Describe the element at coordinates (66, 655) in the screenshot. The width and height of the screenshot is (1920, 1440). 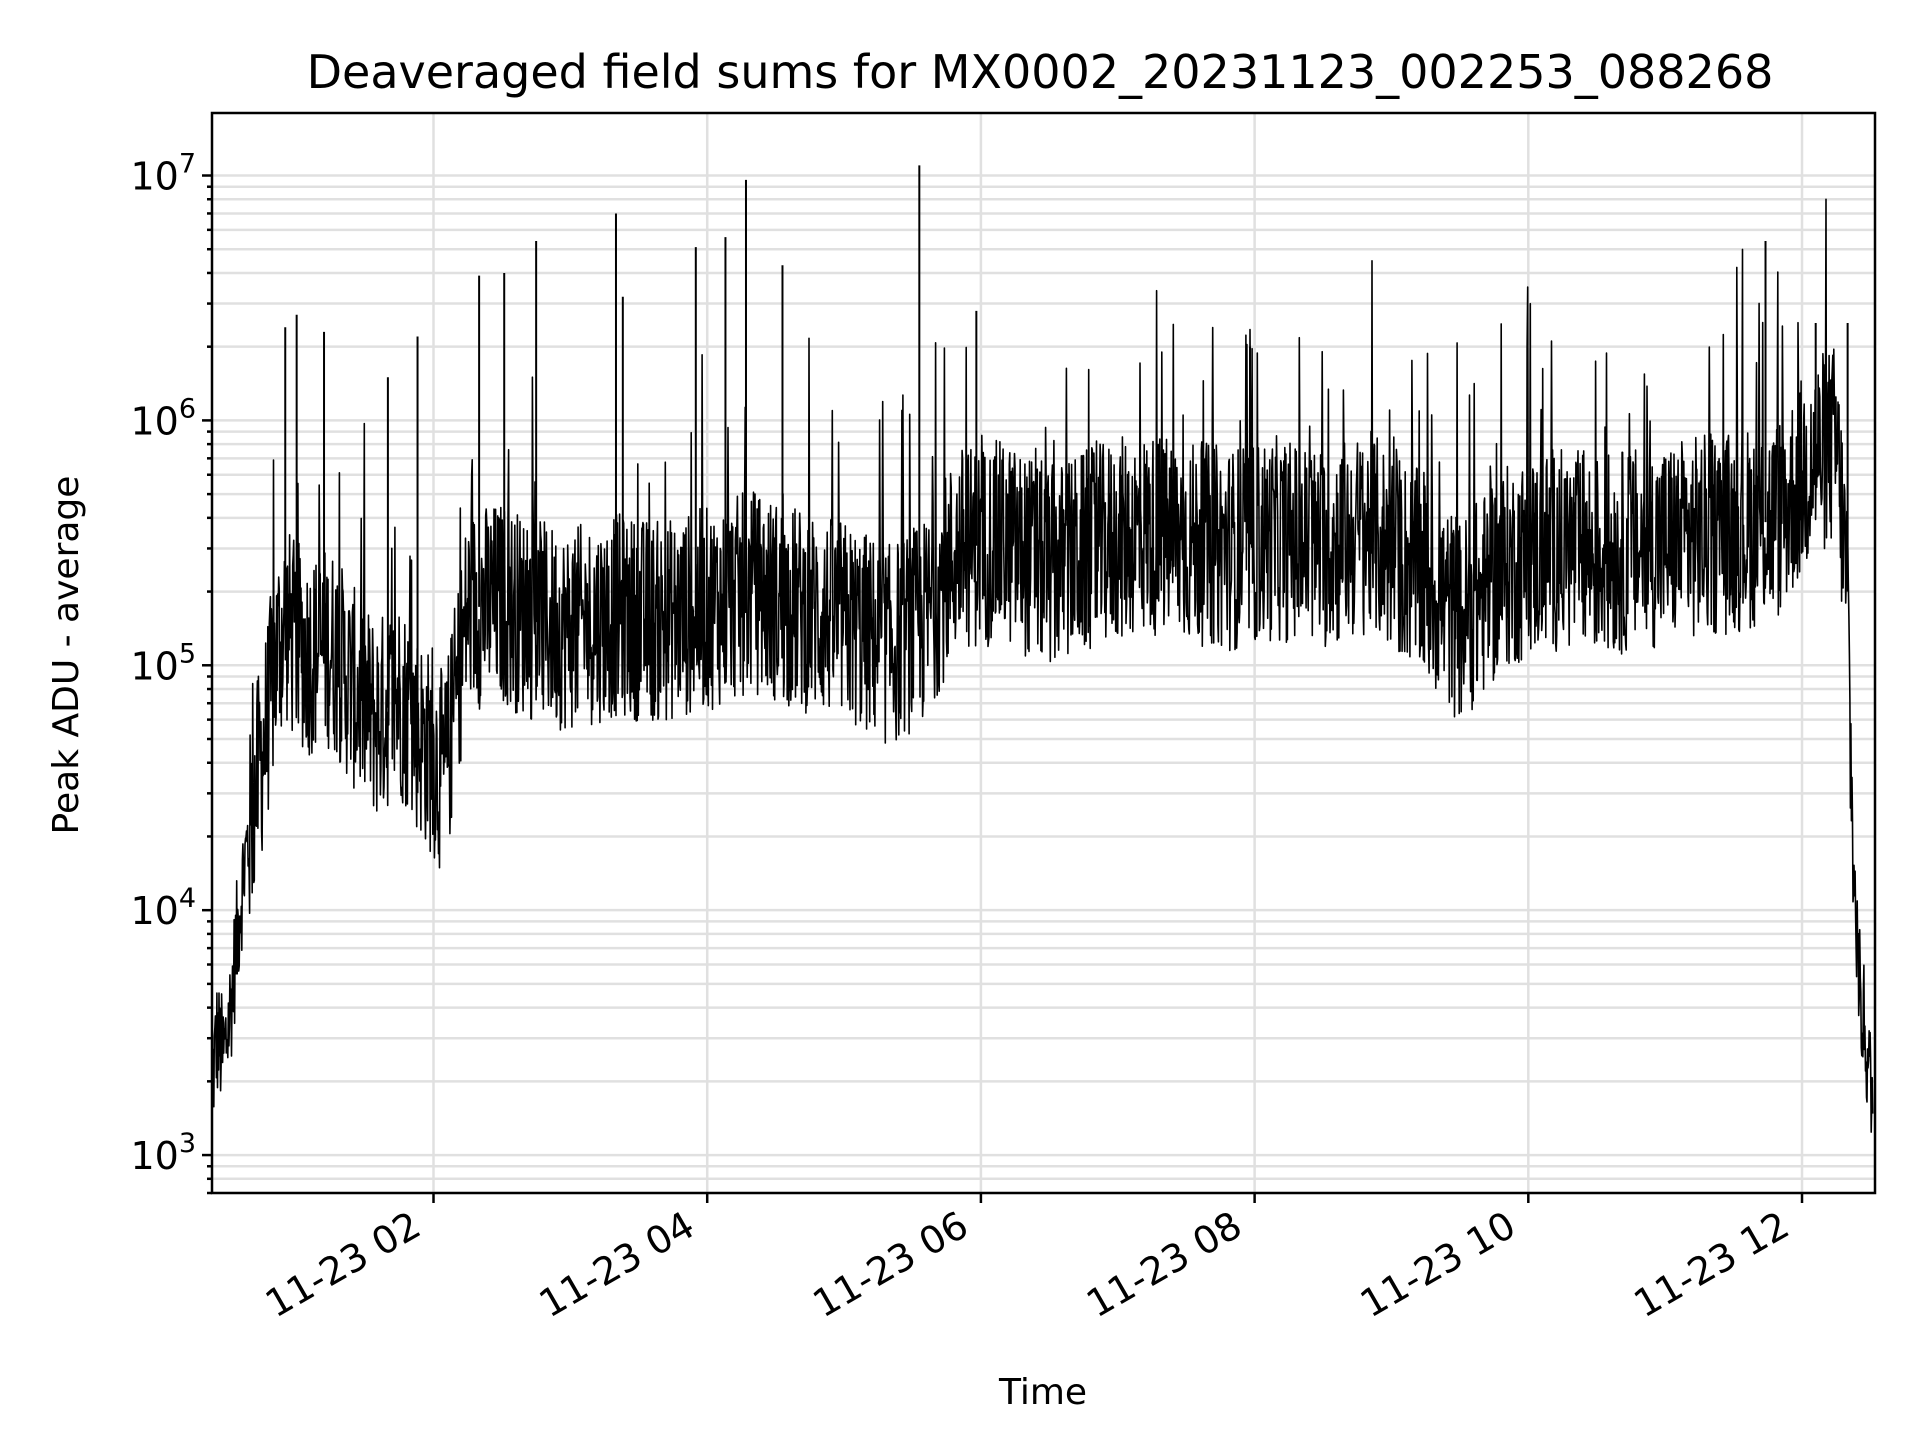
I see `y-axis-label: Peak ADU - average` at that location.